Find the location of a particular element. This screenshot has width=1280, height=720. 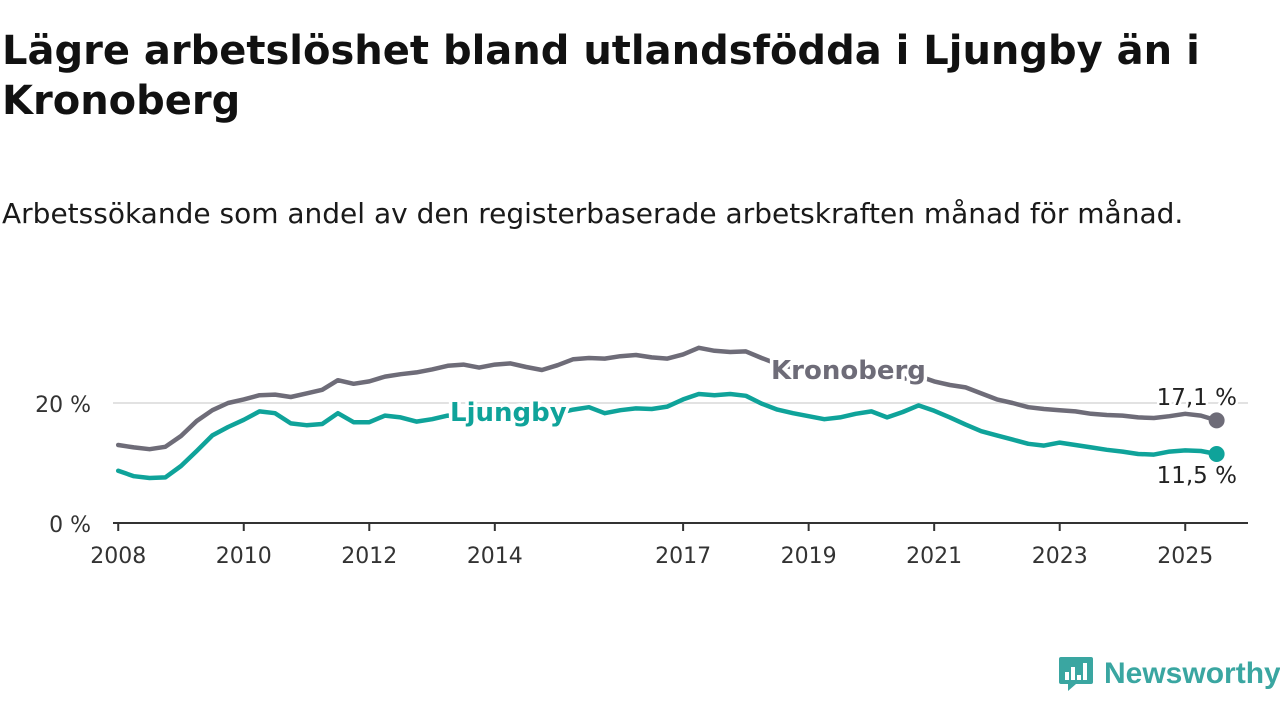

end-value-label-kronoberg: 17,1 % is located at coordinates (1197, 398).